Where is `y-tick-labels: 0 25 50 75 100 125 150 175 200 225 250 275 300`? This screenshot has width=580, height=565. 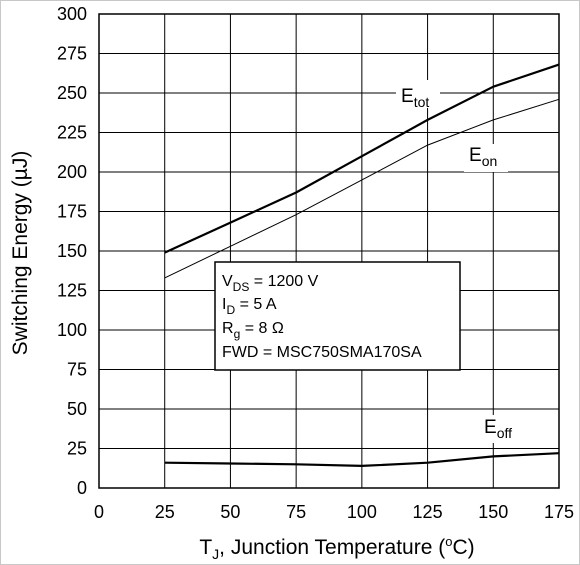
y-tick-labels: 0 25 50 75 100 125 150 175 200 225 250 275 300 is located at coordinates (72, 251).